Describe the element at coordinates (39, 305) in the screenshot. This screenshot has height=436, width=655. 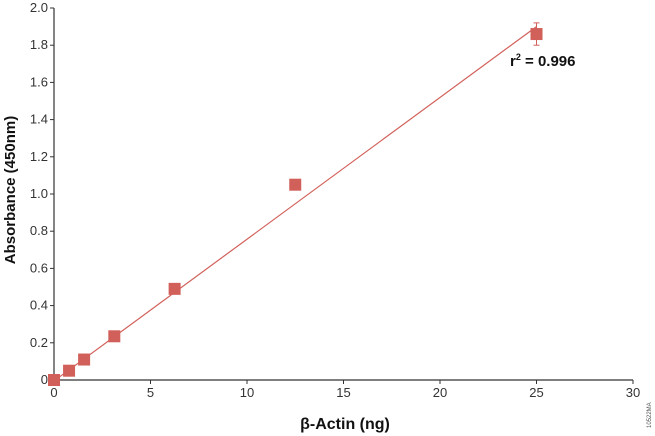
I see `y-tick-label: 0.4` at that location.